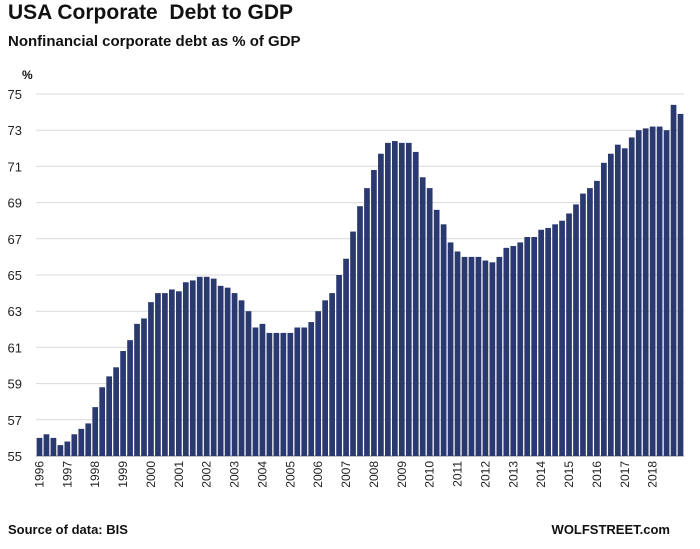  I want to click on chart-subtitle: Nonfinancial corporate debt as % of GDP, so click(154, 41).